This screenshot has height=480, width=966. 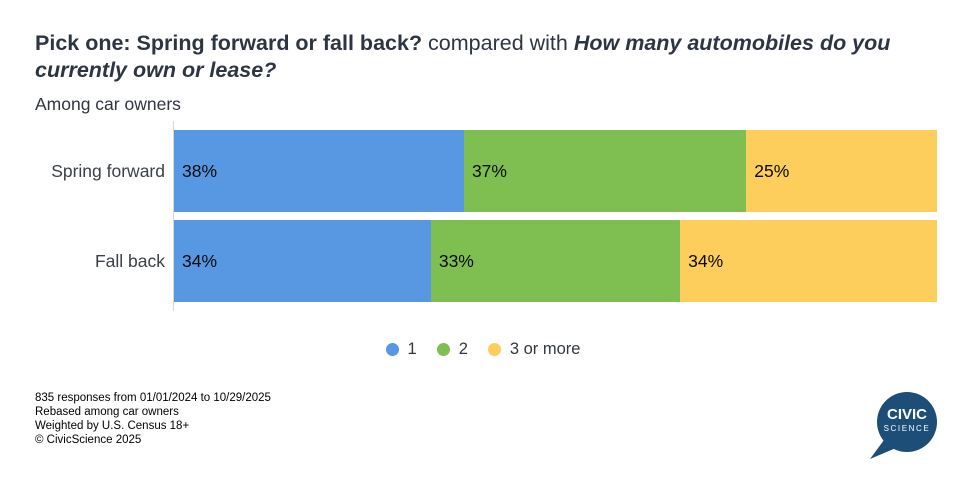 I want to click on category-label: Spring forward, so click(x=108, y=170).